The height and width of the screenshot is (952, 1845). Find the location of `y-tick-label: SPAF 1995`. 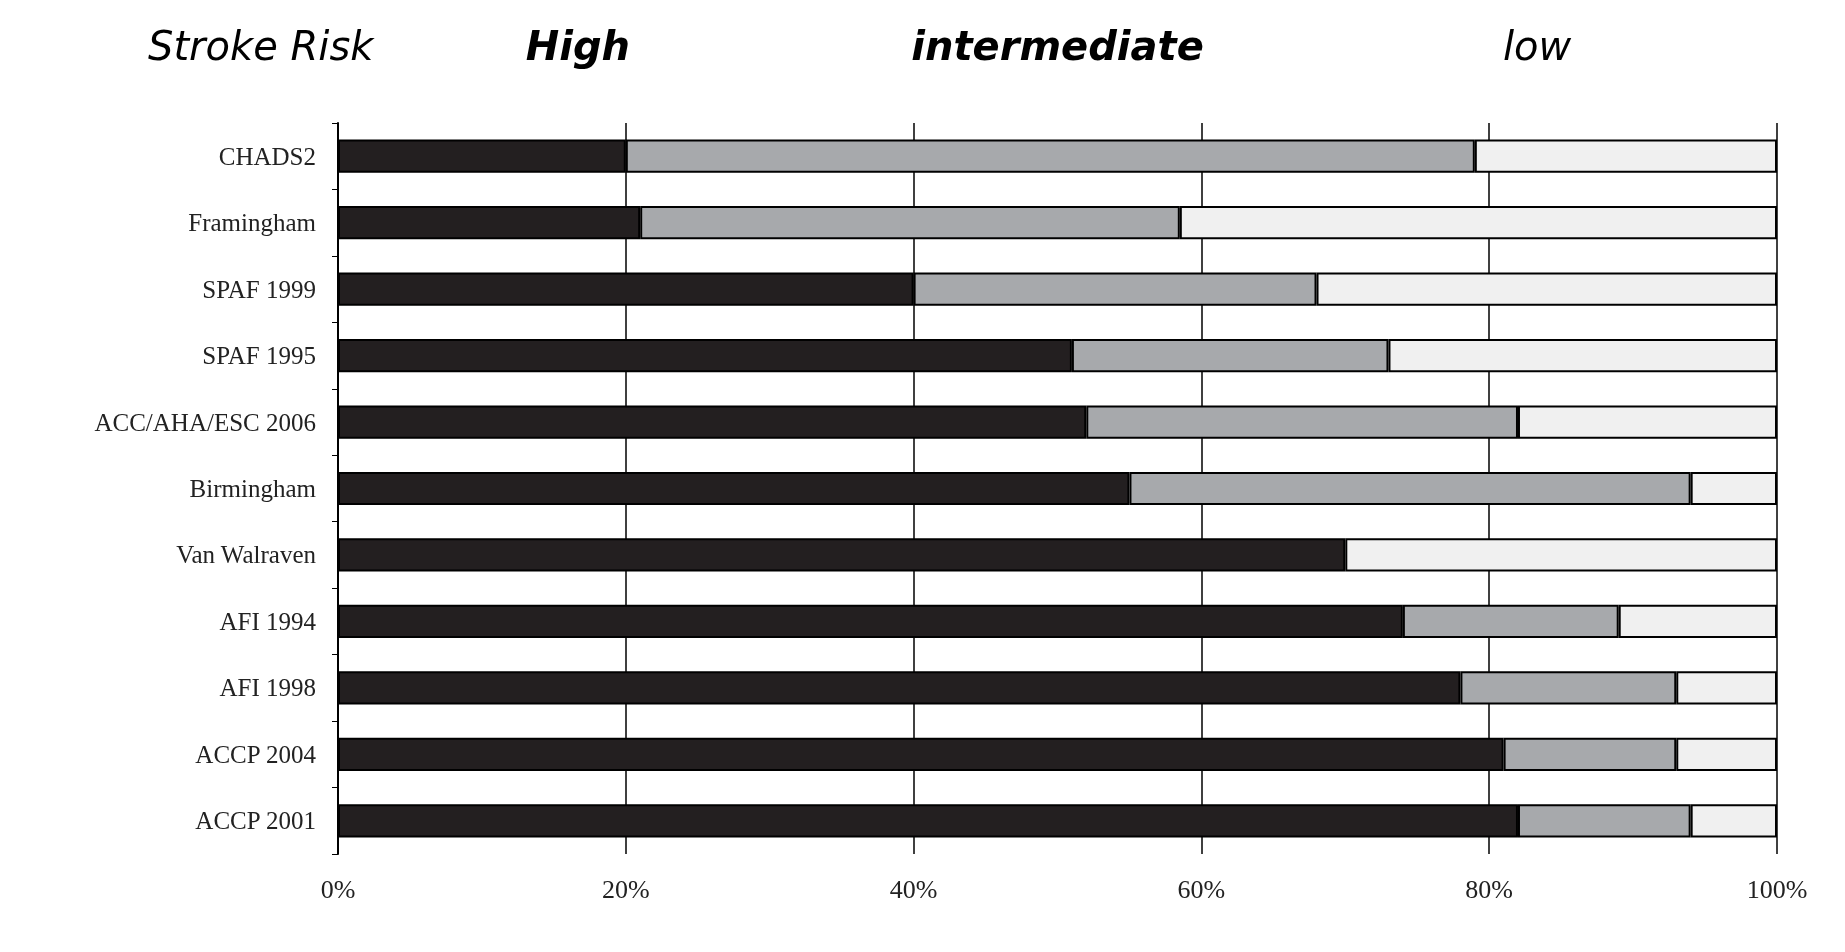

y-tick-label: SPAF 1995 is located at coordinates (259, 356).